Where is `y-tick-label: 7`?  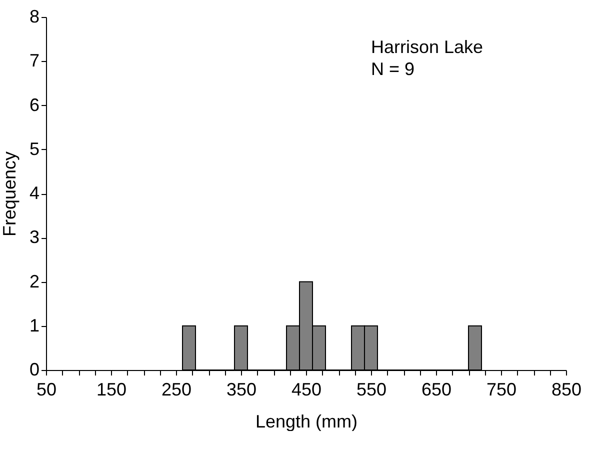 y-tick-label: 7 is located at coordinates (34, 60).